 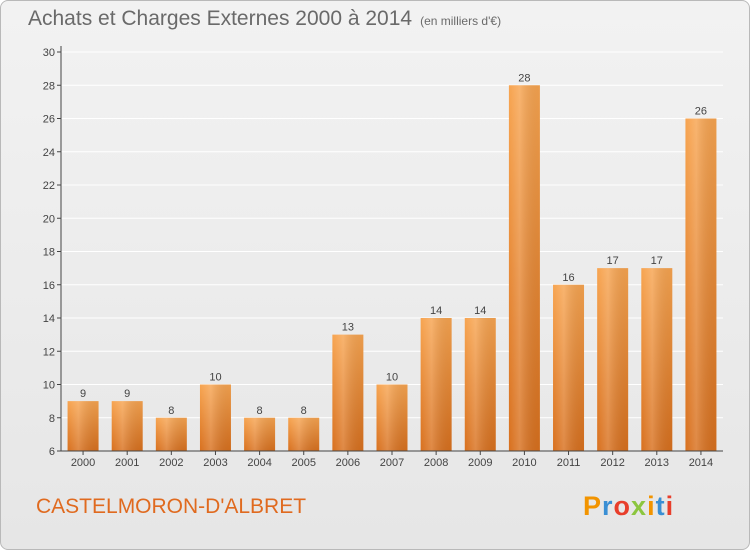 I want to click on y-tick-label: 10, so click(x=49, y=386).